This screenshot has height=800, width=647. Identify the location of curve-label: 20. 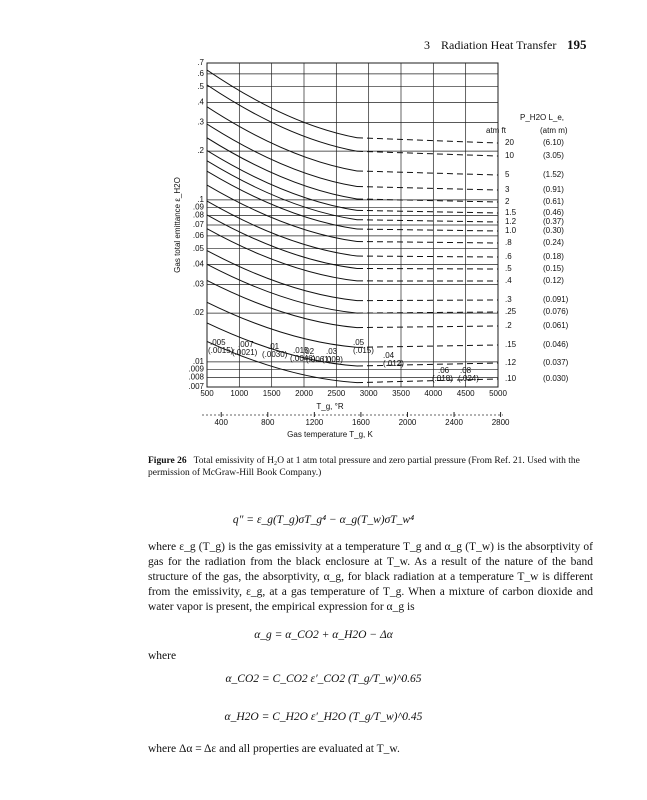
(509, 142).